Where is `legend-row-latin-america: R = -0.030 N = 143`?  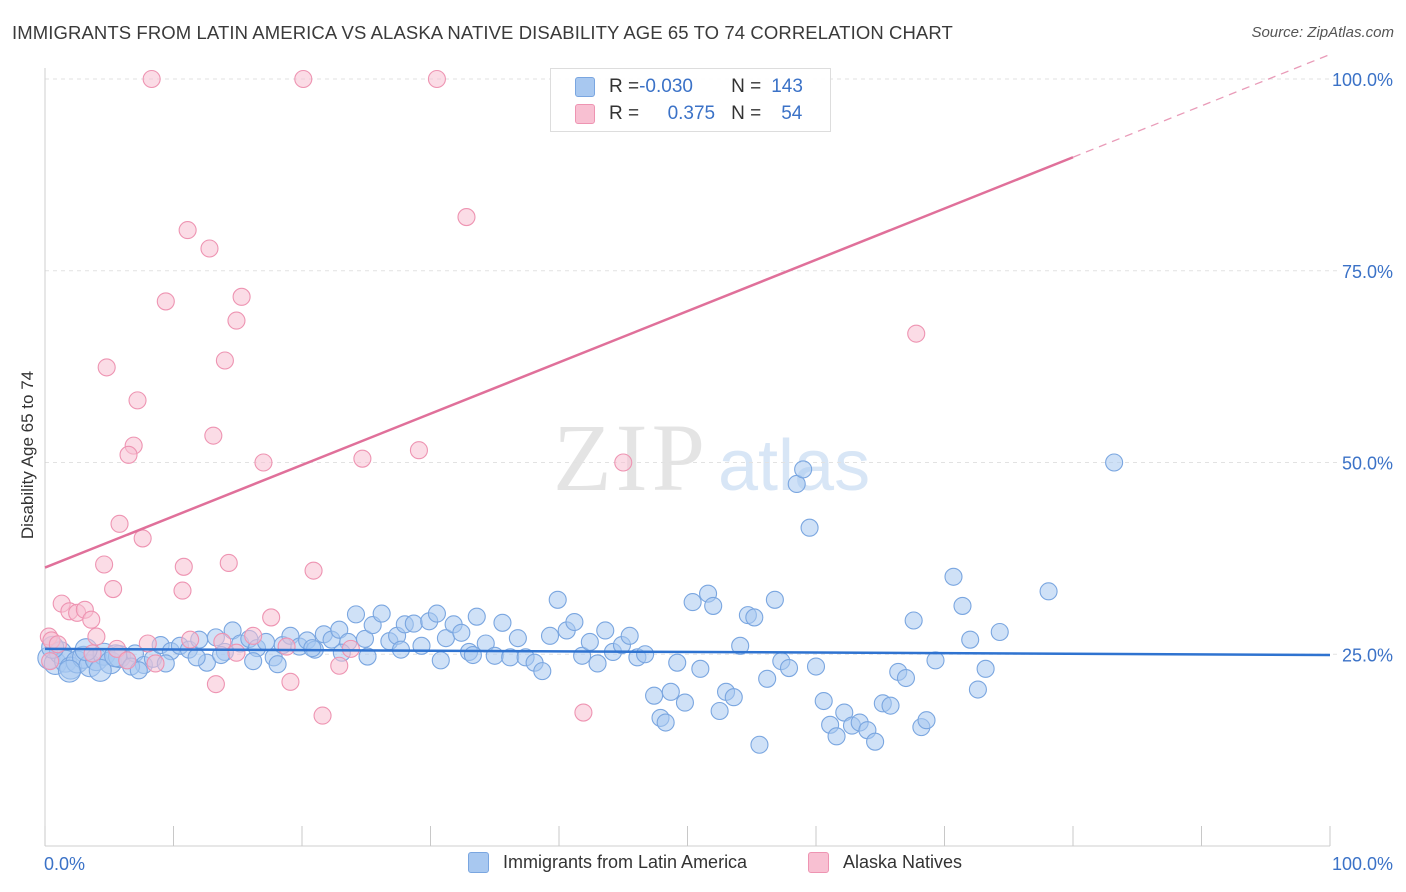 legend-row-latin-america: R = -0.030 N = 143 is located at coordinates (689, 87).